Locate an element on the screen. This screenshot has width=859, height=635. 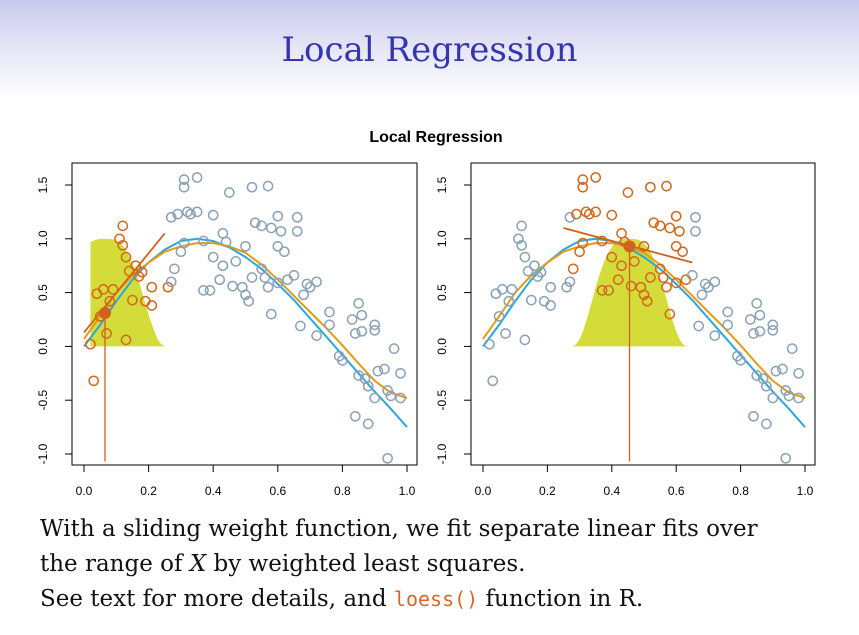
right-y-tick-label: 1.5 is located at coordinates (442, 184).